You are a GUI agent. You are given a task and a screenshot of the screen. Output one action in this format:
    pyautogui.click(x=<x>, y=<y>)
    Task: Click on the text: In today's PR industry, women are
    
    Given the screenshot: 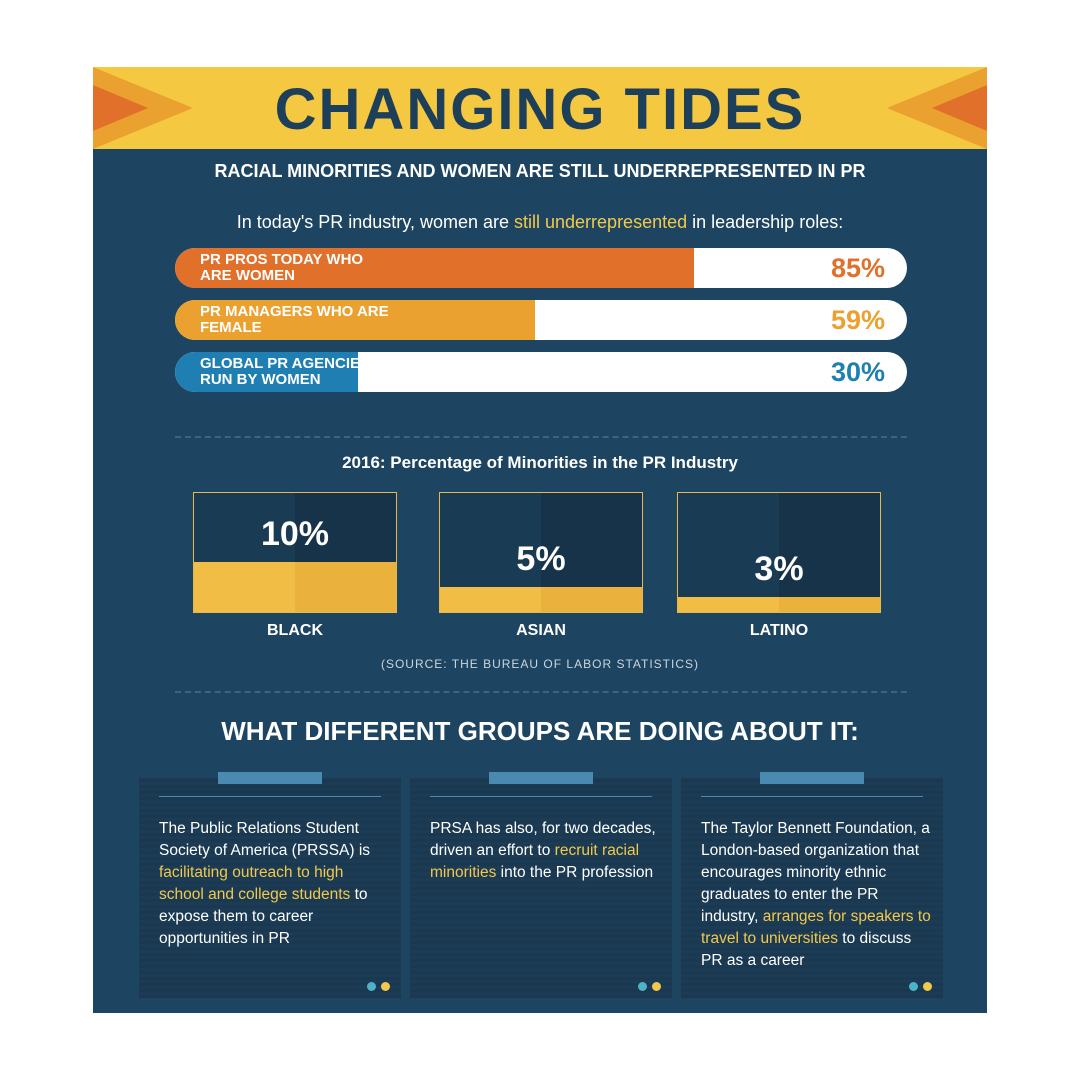 What is the action you would take?
    pyautogui.click(x=375, y=222)
    